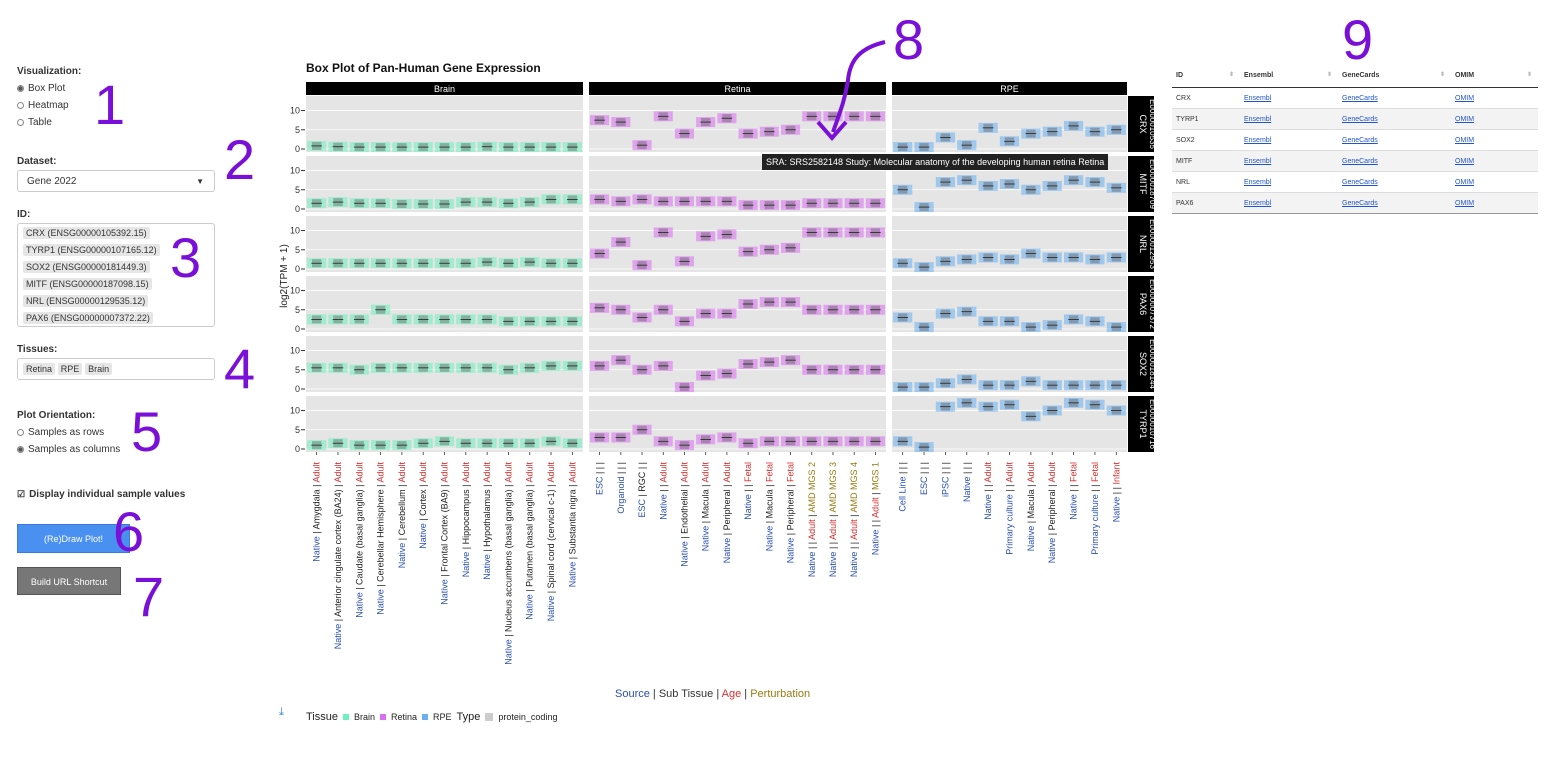  Describe the element at coordinates (791, 512) in the screenshot. I see `x-tick-label: Native | Peripheral | Fetal` at that location.